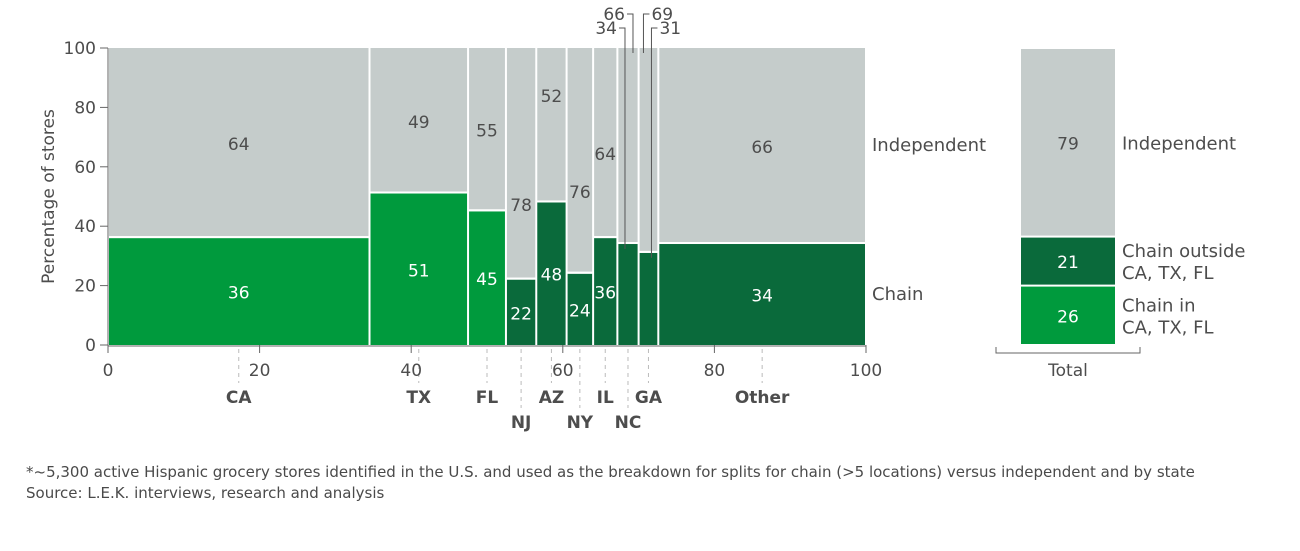 This screenshot has height=551, width=1300. What do you see at coordinates (649, 398) in the screenshot?
I see `x-category-label: GA` at bounding box center [649, 398].